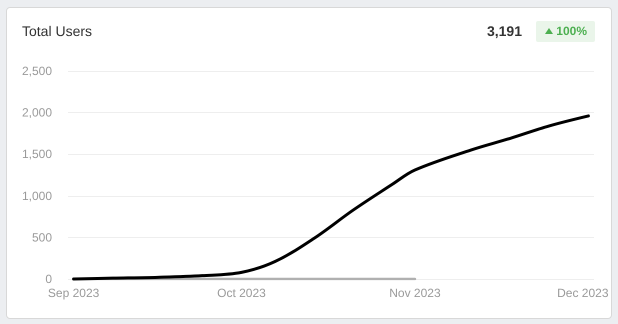  What do you see at coordinates (37, 195) in the screenshot?
I see `y-tick-label: 1,000` at bounding box center [37, 195].